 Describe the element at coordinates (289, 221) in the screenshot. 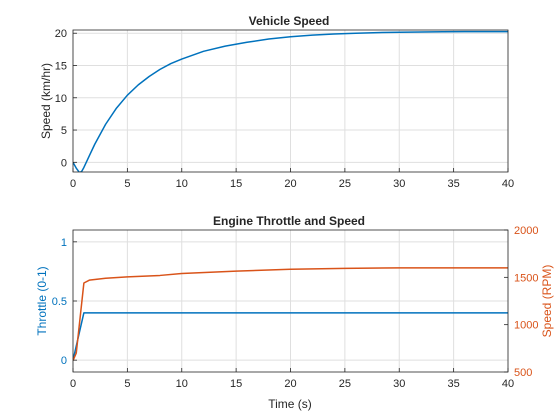

I see `chart-title: Engine Throttle and Speed` at that location.